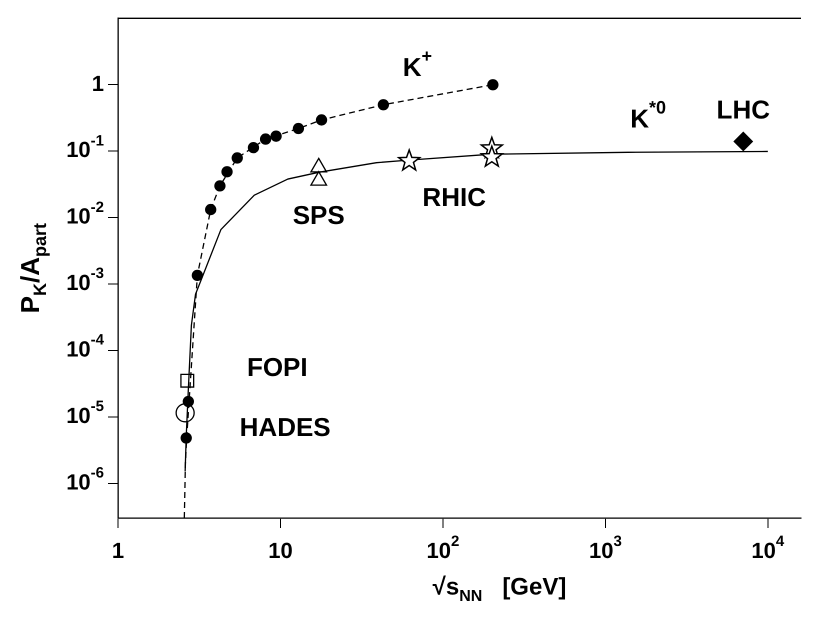 The width and height of the screenshot is (839, 632). What do you see at coordinates (285, 427) in the screenshot?
I see `series-label: HADES` at bounding box center [285, 427].